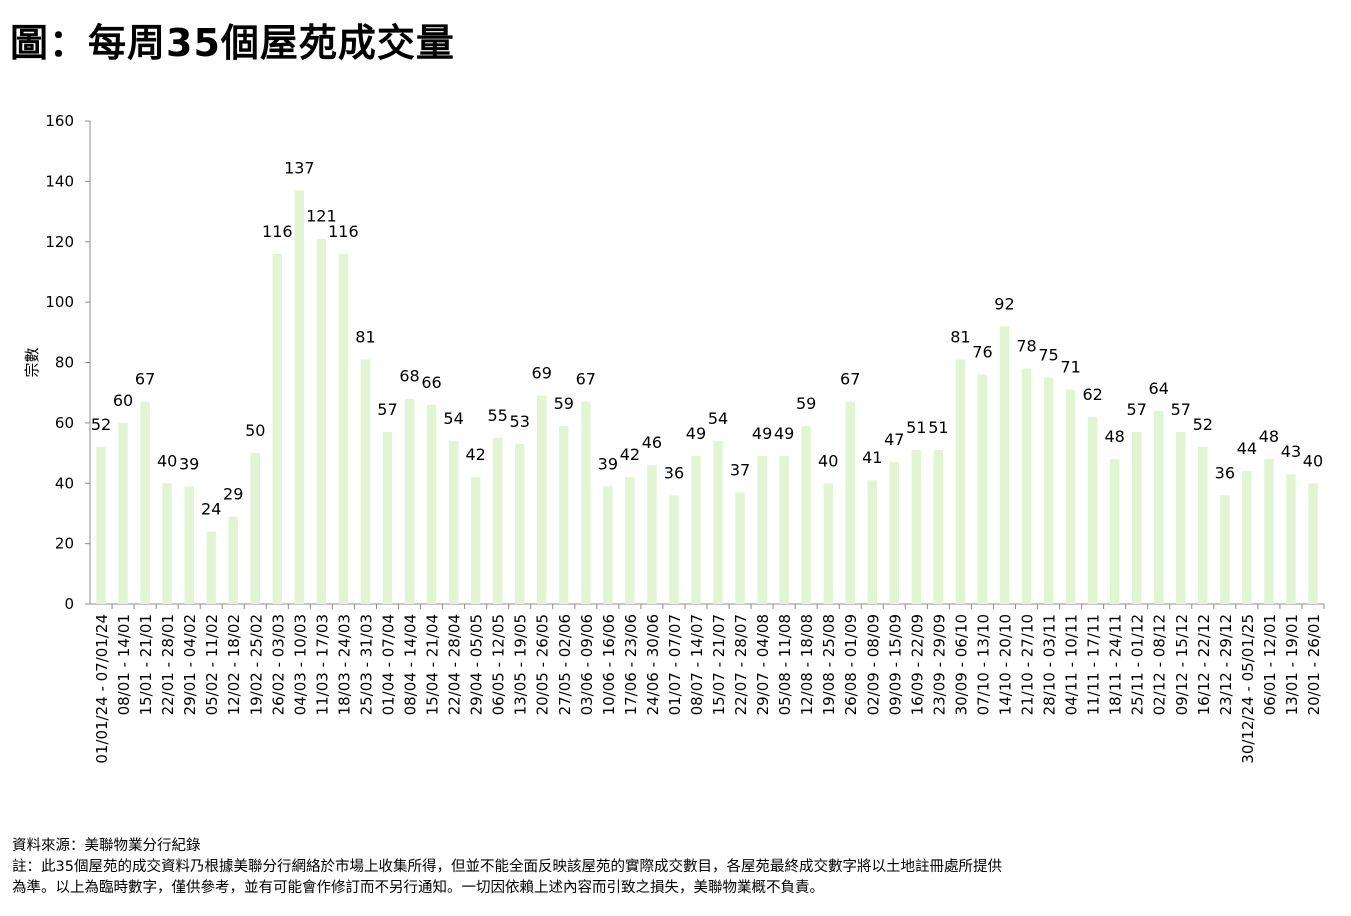  What do you see at coordinates (59, 302) in the screenshot?
I see `y-tick-label: 100` at bounding box center [59, 302].